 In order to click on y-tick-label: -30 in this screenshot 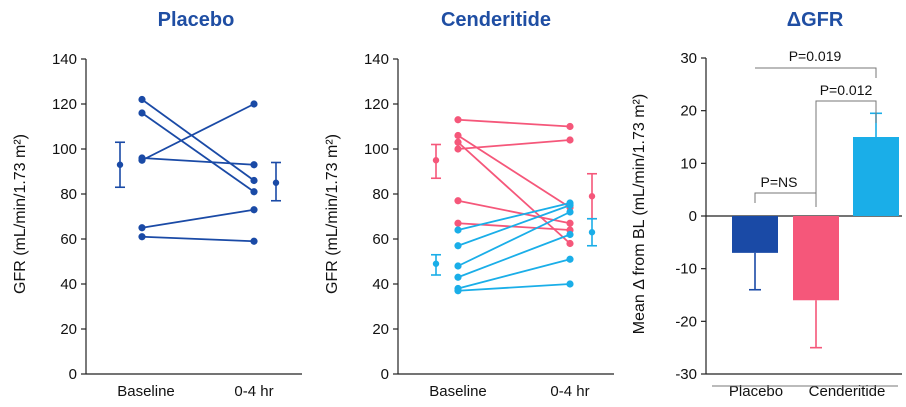, I will do `click(686, 374)`.